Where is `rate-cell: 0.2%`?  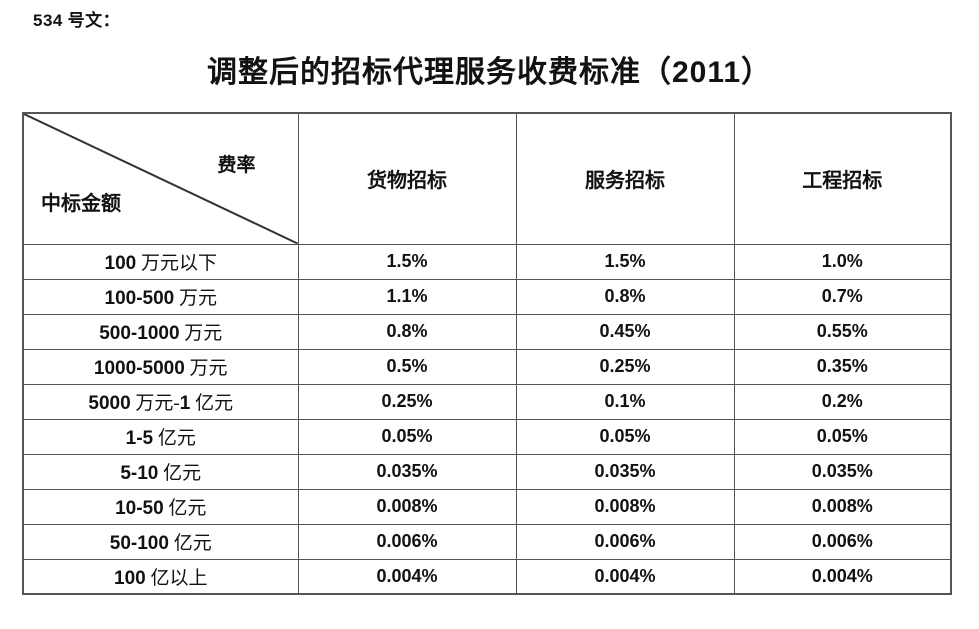
rate-cell: 0.2% is located at coordinates (842, 401).